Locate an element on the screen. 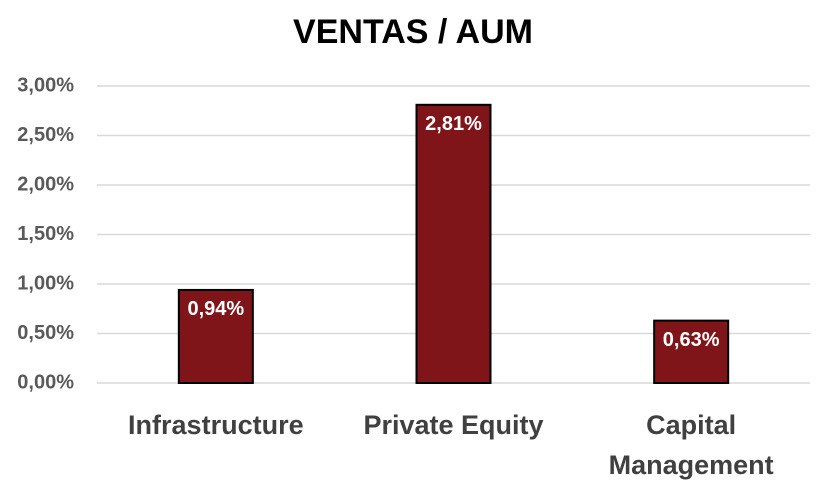  y-tick-label: 2,50% is located at coordinates (45, 135).